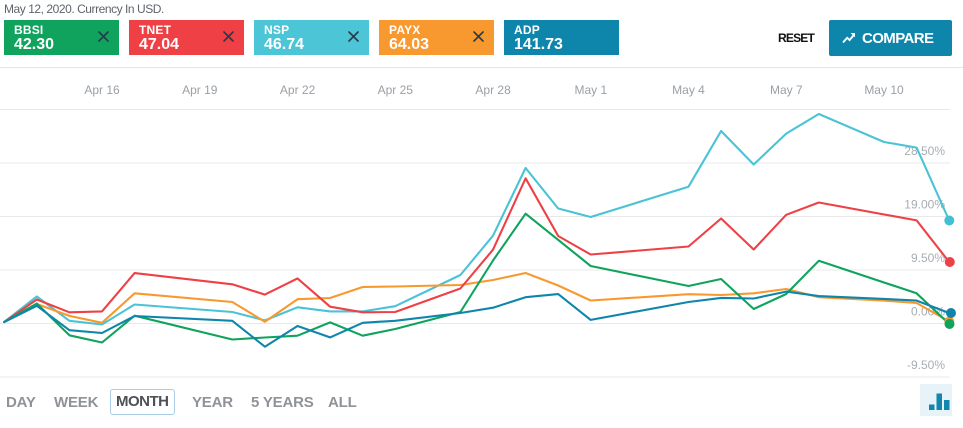 The image size is (963, 428). What do you see at coordinates (590, 90) in the screenshot?
I see `svg-text: May 1` at bounding box center [590, 90].